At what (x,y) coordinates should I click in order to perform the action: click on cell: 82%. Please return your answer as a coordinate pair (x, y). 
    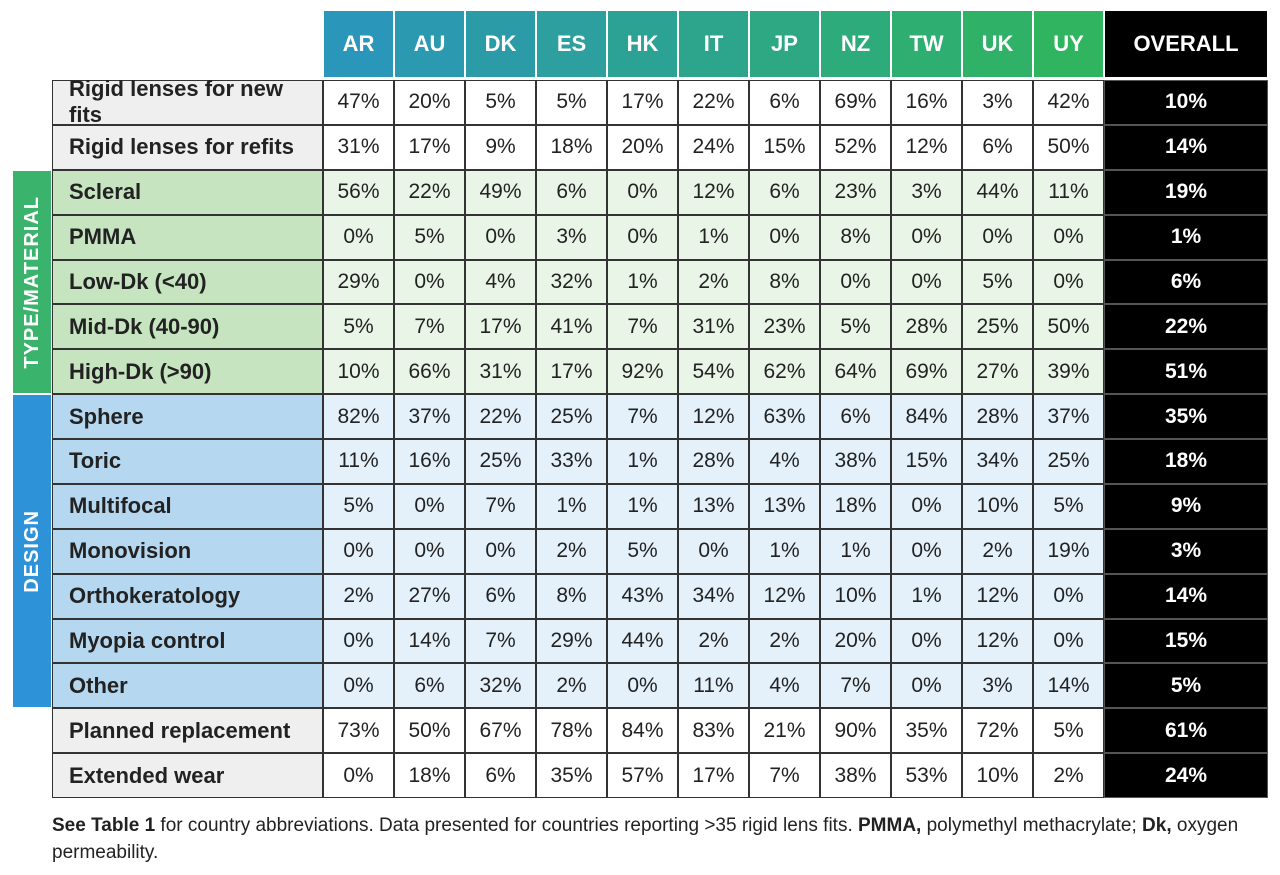
    Looking at the image, I should click on (358, 416).